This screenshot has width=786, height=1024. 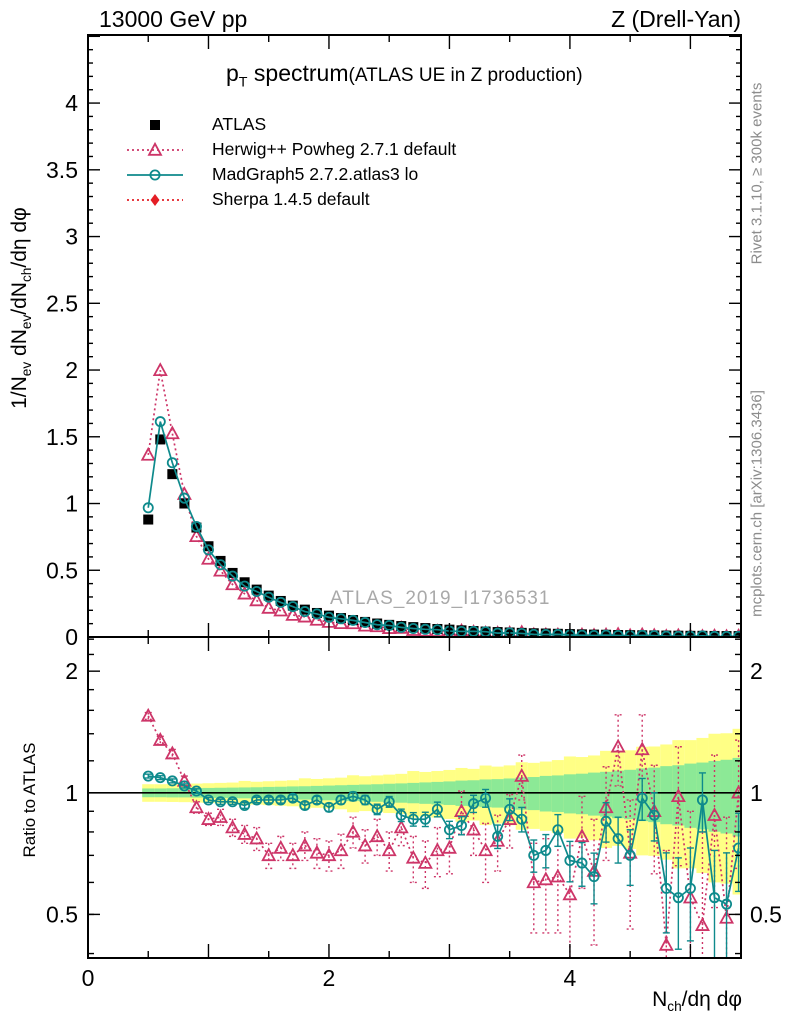 I want to click on y-axis-label-main: 1/Nev dNev/dNch/dη dφ, so click(x=21, y=308).